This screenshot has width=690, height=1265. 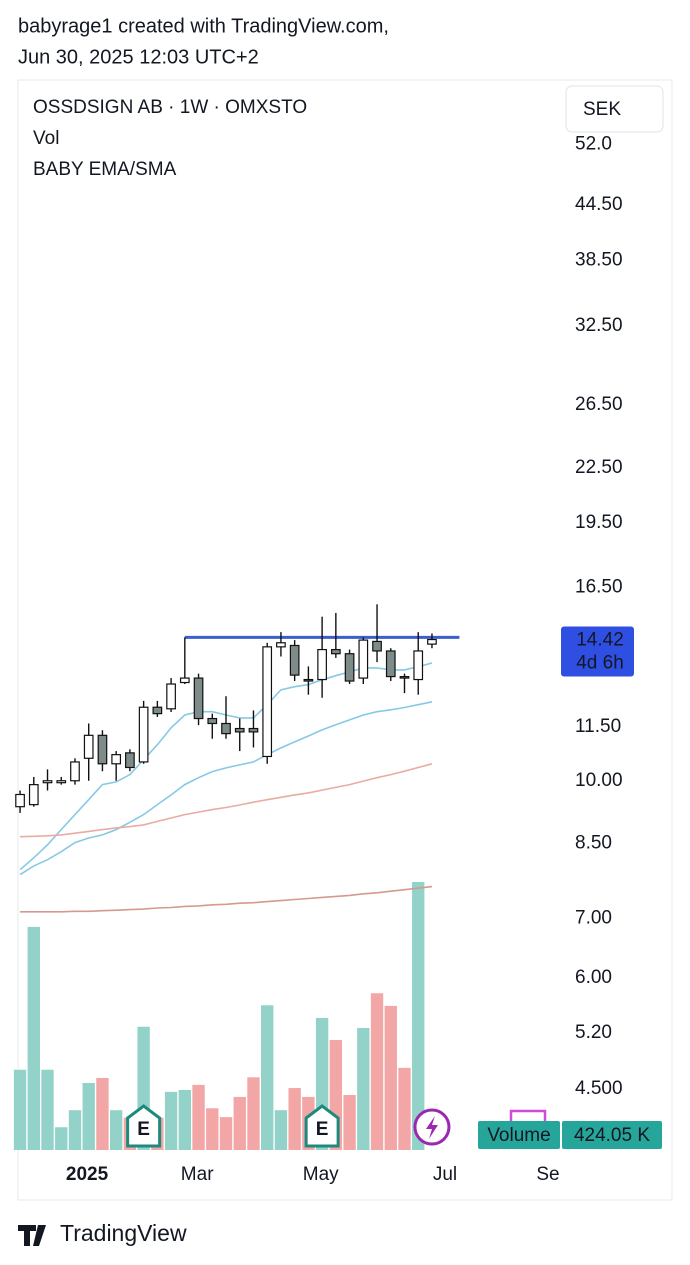 What do you see at coordinates (547, 1174) in the screenshot?
I see `x-tick-label: Se` at bounding box center [547, 1174].